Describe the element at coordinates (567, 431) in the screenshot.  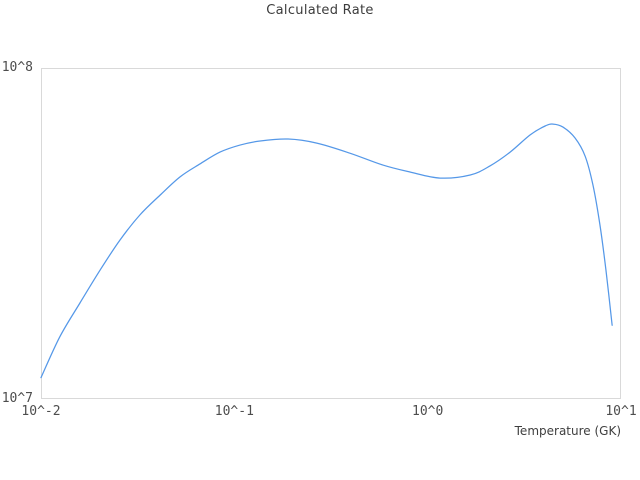
I see `x-axis-title: Temperature (GK)` at that location.